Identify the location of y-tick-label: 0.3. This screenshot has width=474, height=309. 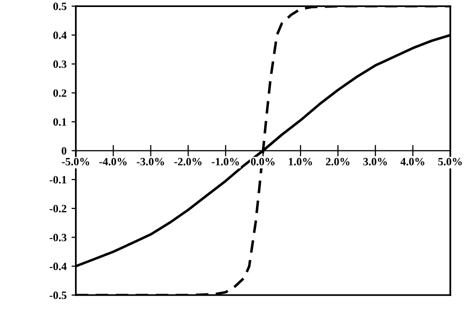
(59, 64).